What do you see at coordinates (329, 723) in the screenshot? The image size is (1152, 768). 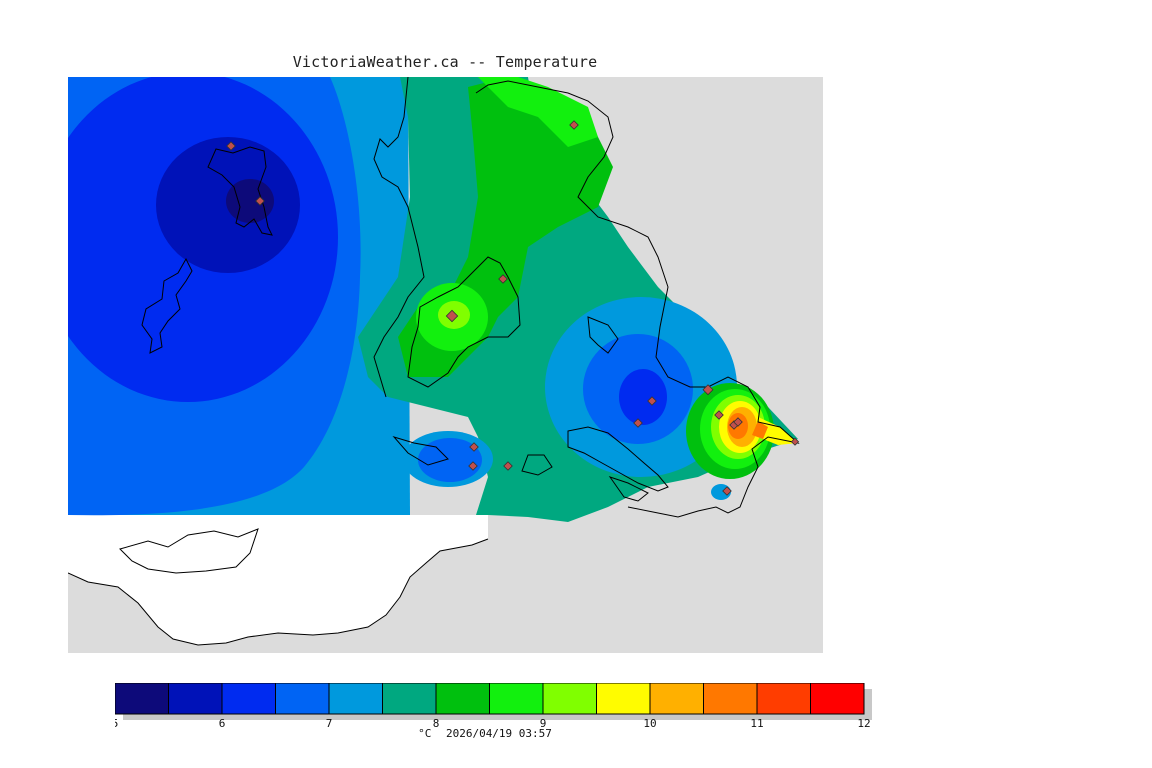 I see `legend-tick-label: 7` at bounding box center [329, 723].